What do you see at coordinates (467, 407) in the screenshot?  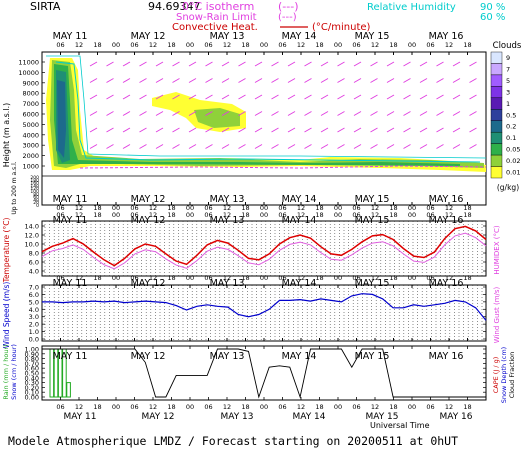 I see `precip-hour-tick-22: 18` at bounding box center [467, 407].